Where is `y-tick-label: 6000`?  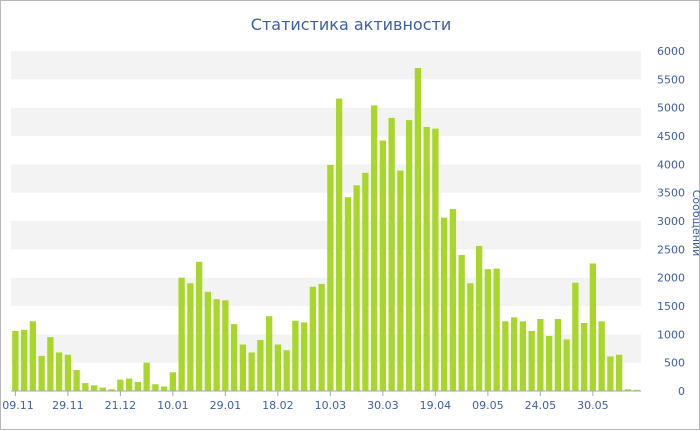
y-tick-label: 6000 is located at coordinates (671, 51).